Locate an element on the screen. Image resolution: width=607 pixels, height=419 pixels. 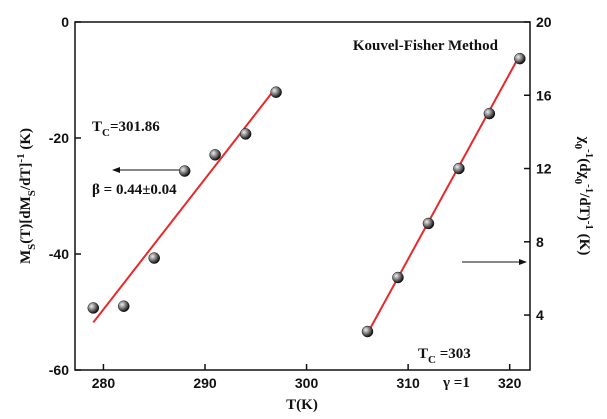
y2-axis-label: χ0-1(dχ0-1/dT)-1 (K) is located at coordinates (583, 196).